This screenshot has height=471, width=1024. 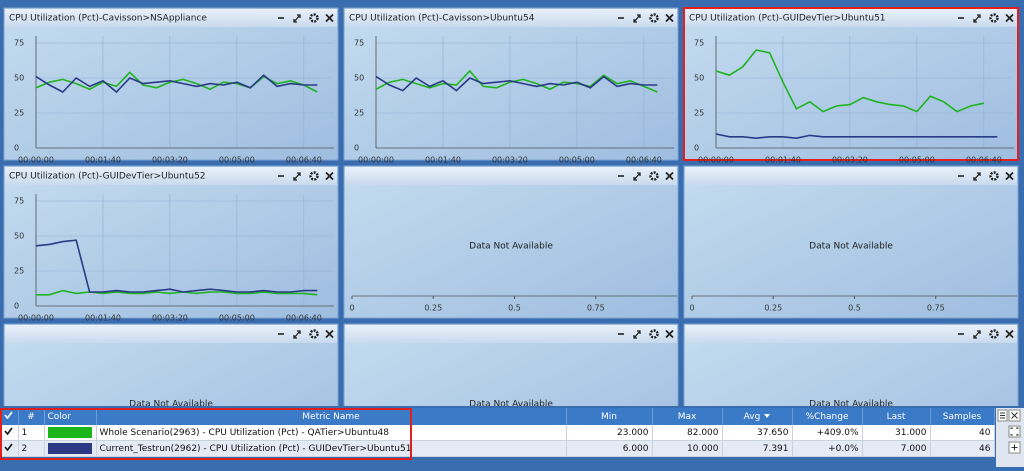 I want to click on no-data-message: Data Not Available, so click(x=511, y=247).